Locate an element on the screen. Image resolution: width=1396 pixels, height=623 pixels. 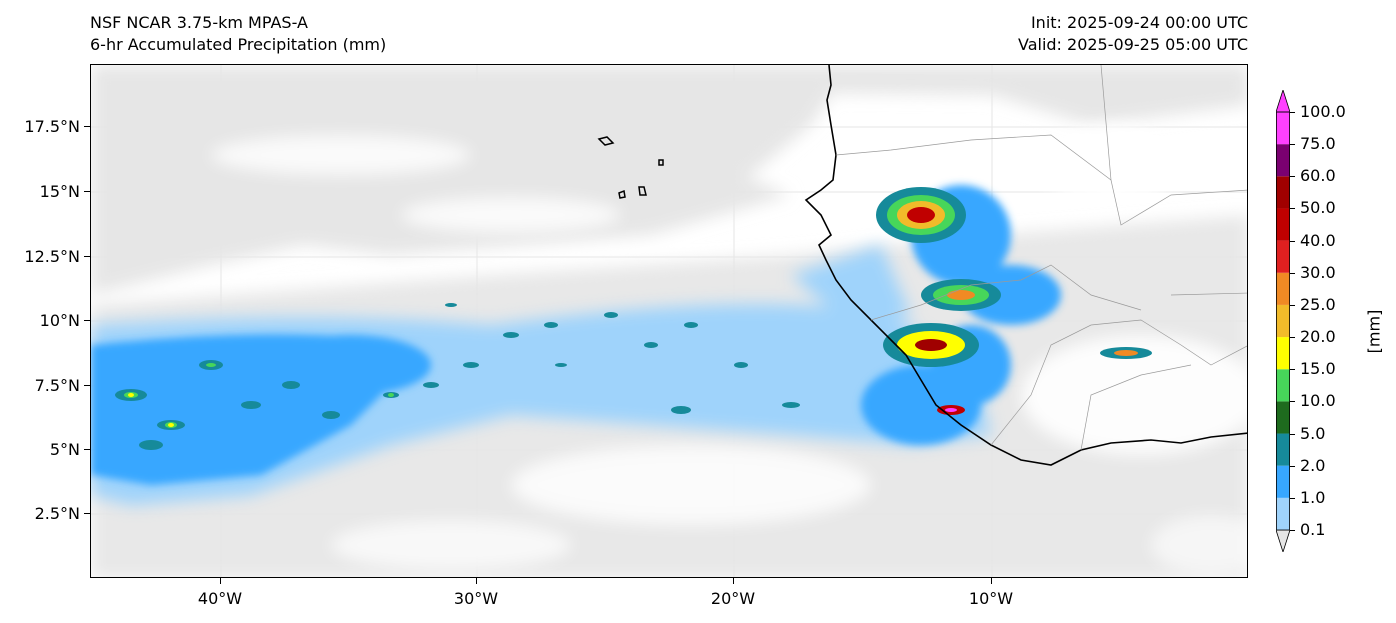
colorbar-level-label: 30.0 is located at coordinates (1318, 272).